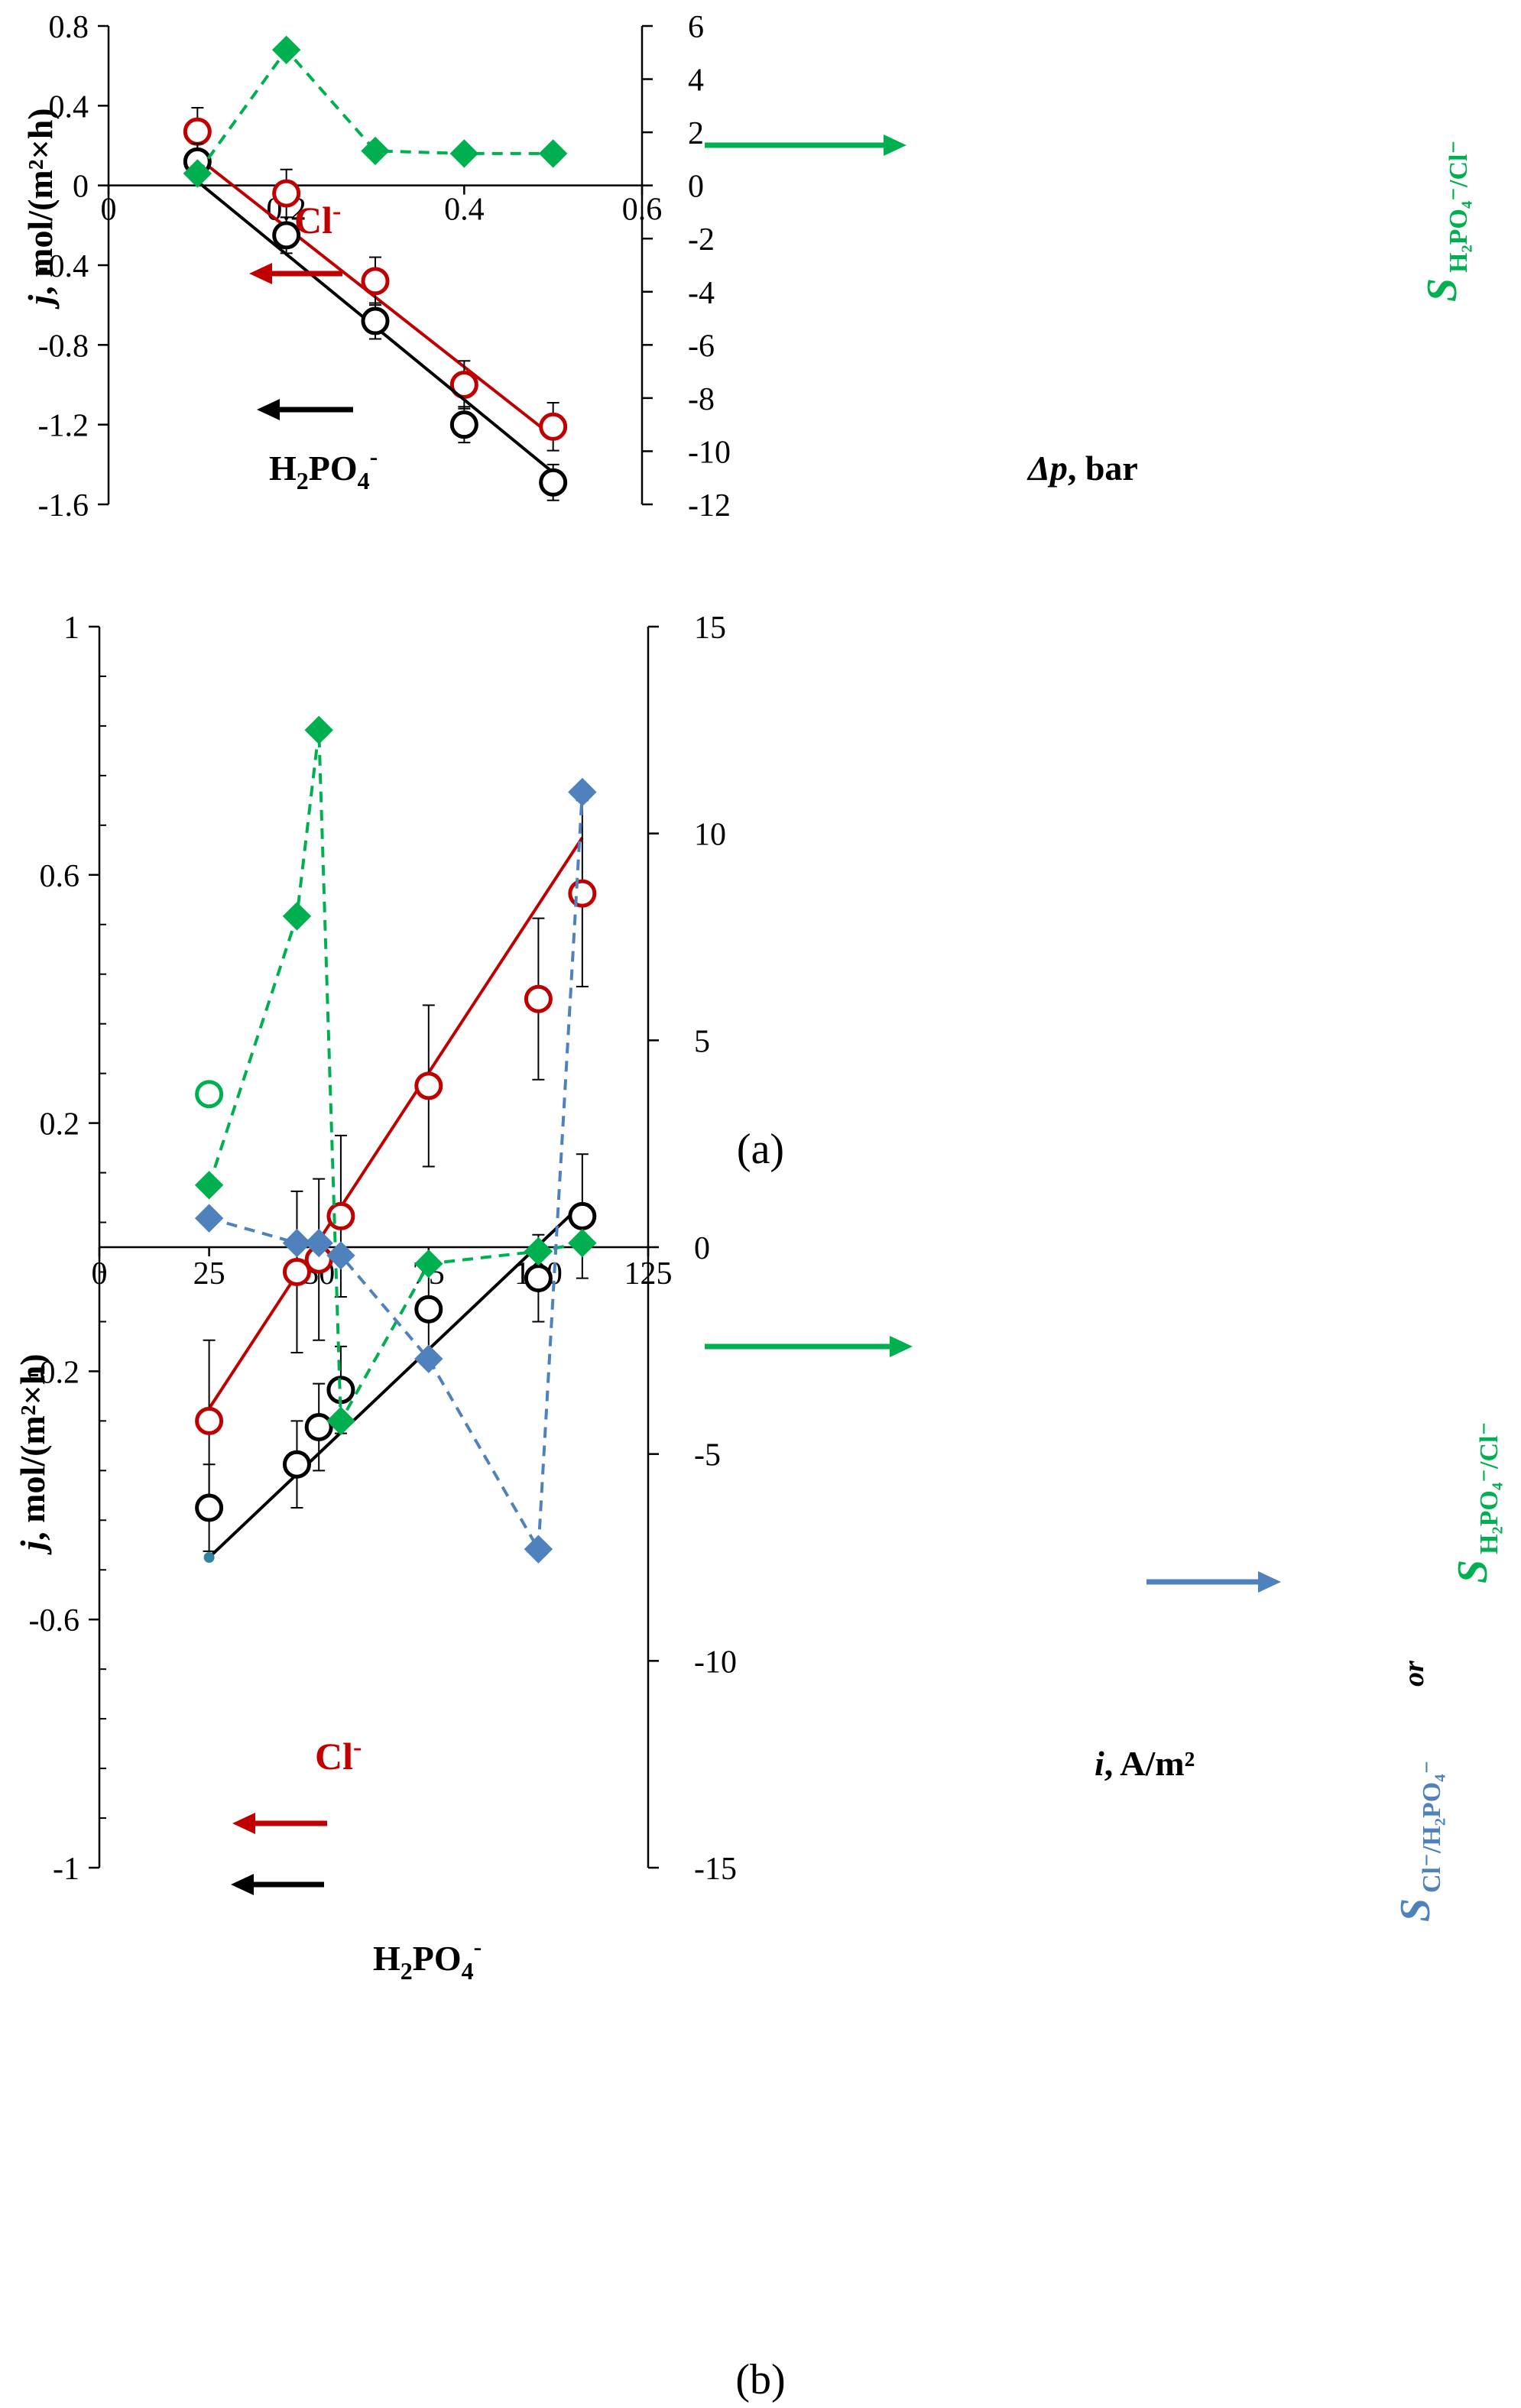 This screenshot has width=1521, height=2408. I want to click on fit-start-dot, so click(209, 1557).